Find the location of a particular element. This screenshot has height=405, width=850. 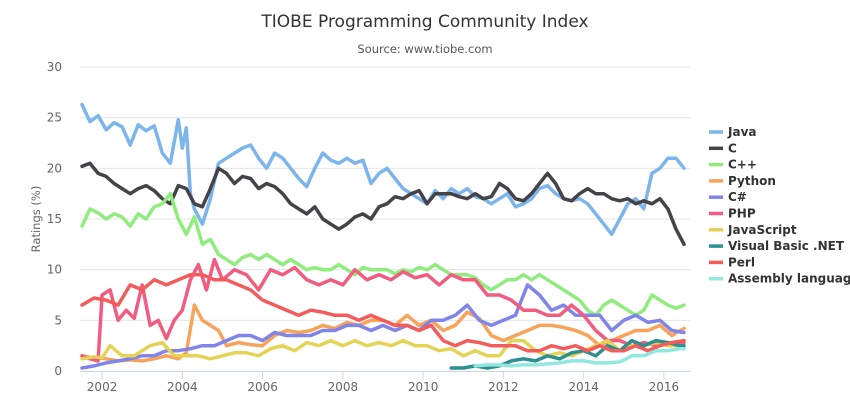

legend-item: Assembly language is located at coordinates (779, 279).